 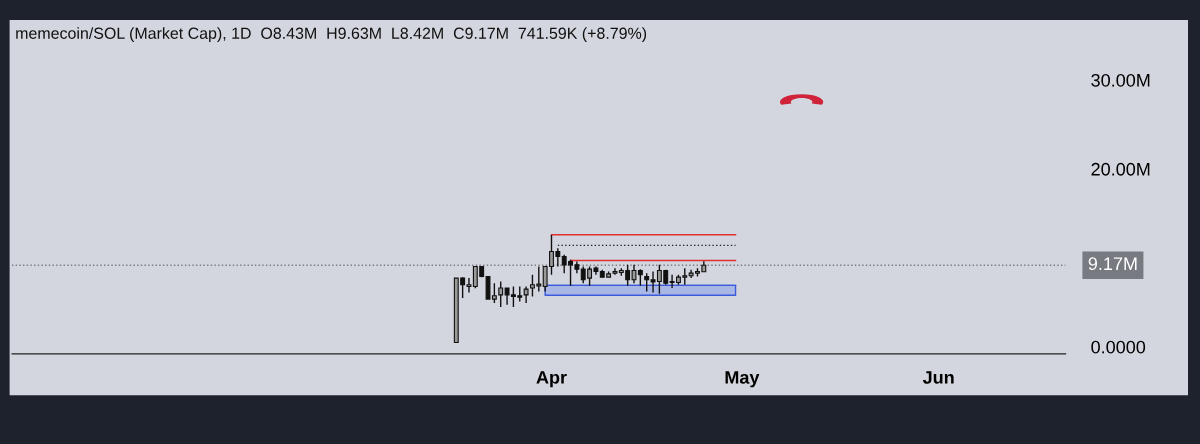 What do you see at coordinates (1112, 264) in the screenshot?
I see `ref-line-label: 9.17M` at bounding box center [1112, 264].